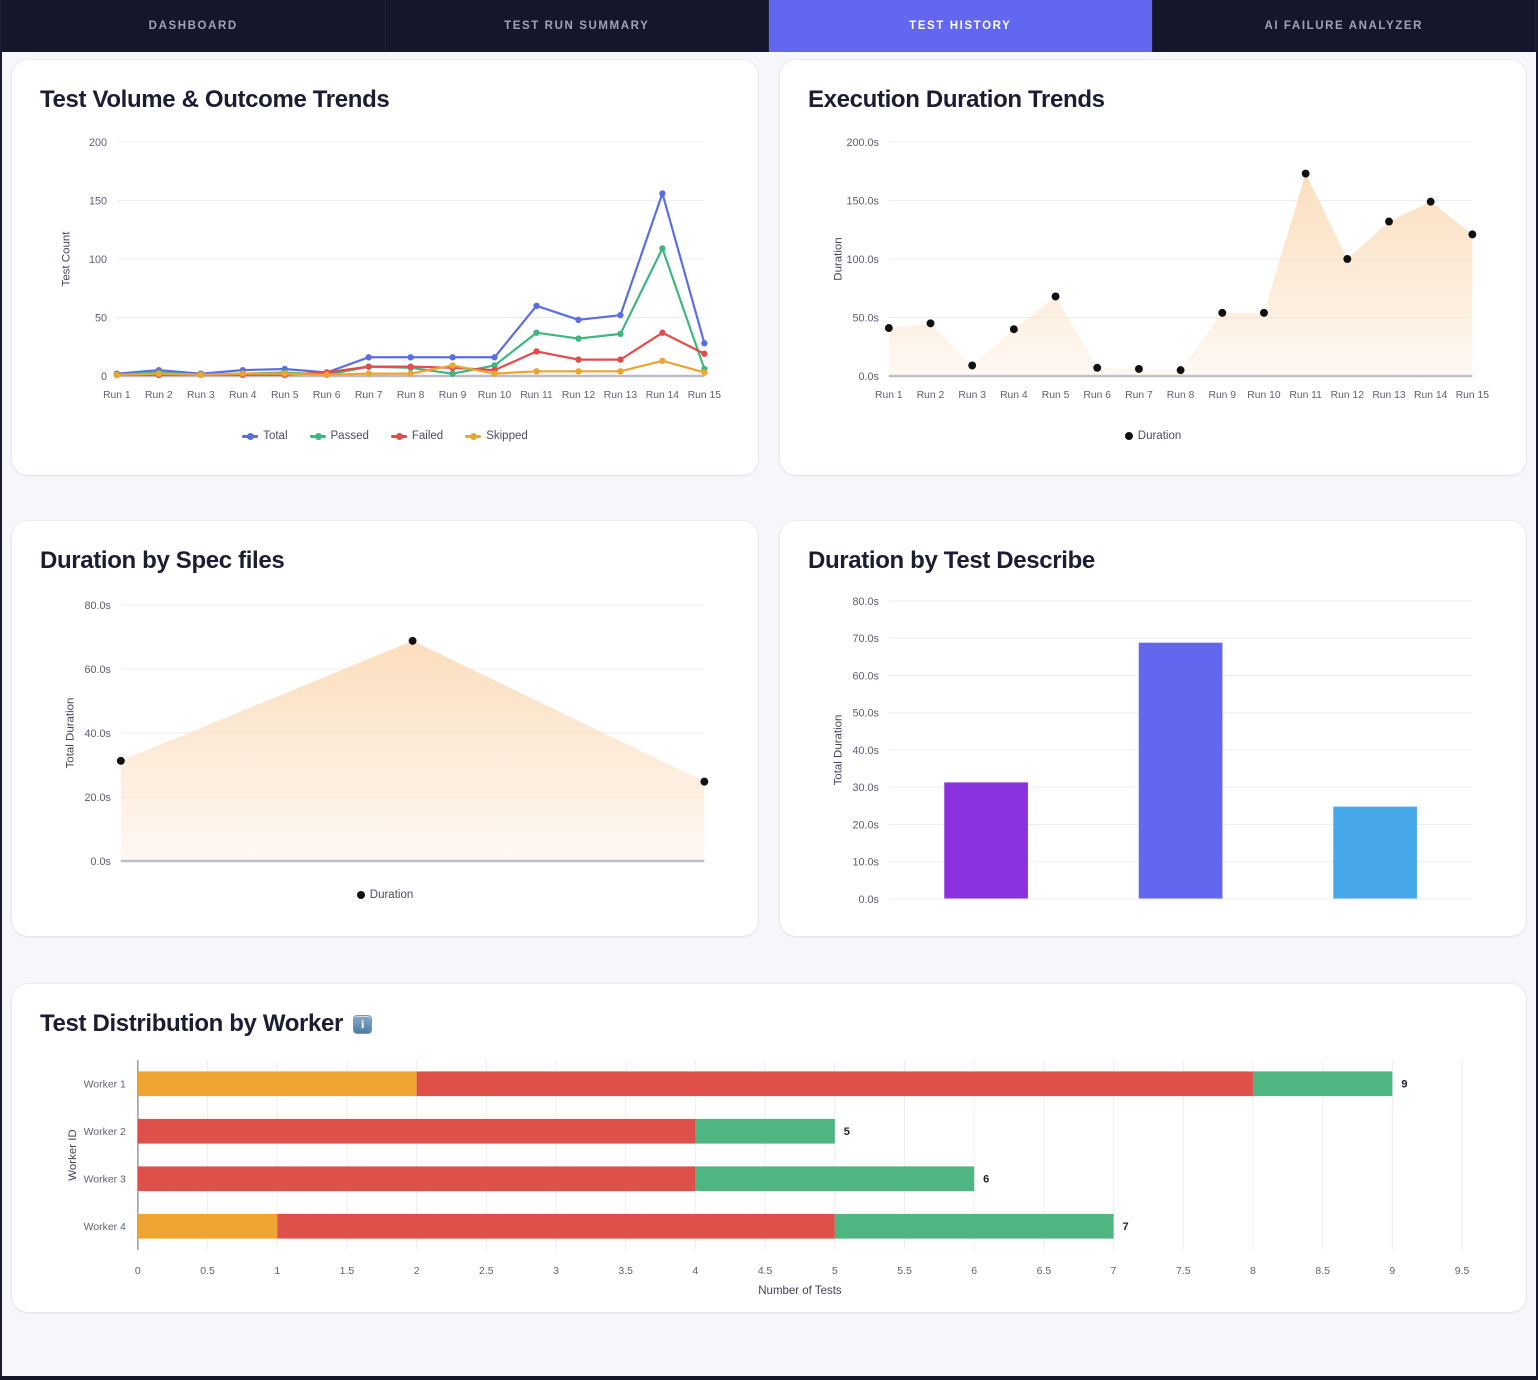  Describe the element at coordinates (577, 26) in the screenshot. I see `tab-test-run-summary: TEST RUN SUMMARY` at that location.